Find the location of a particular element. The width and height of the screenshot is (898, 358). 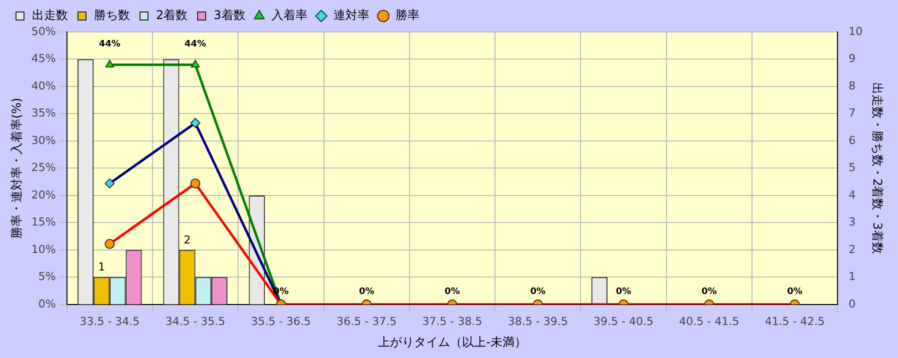

y2-tick-label: 9 is located at coordinates (852, 59).